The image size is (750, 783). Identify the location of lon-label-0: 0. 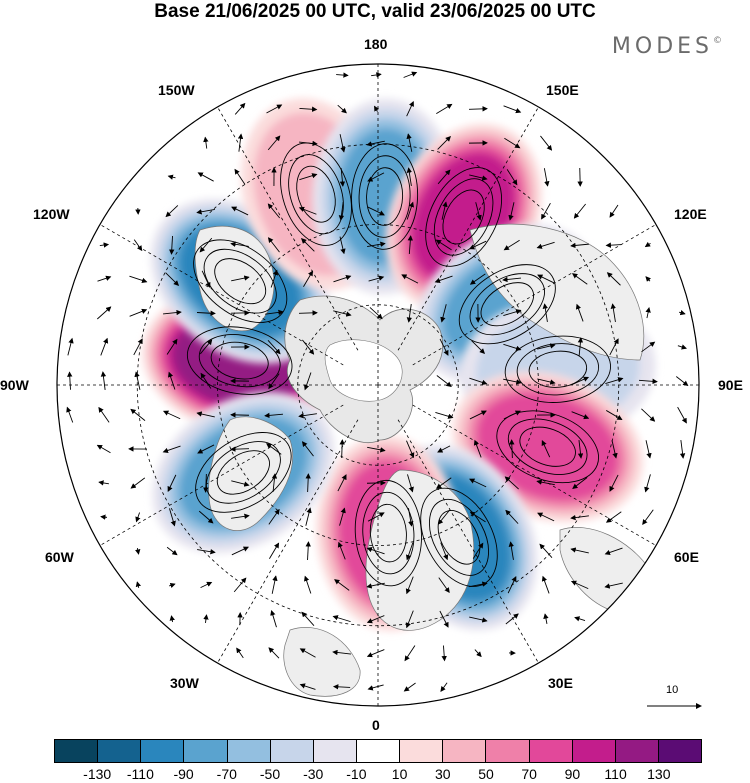
(376, 725).